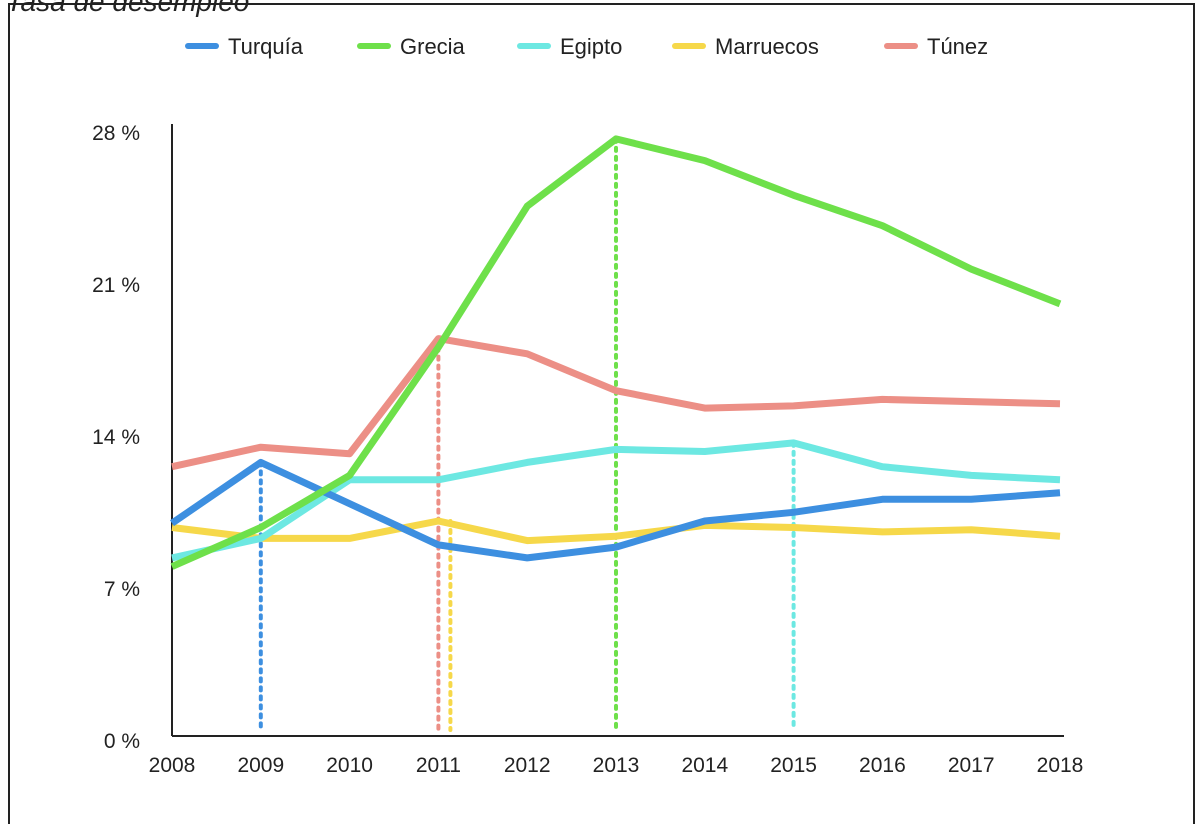  I want to click on legend-label: Marruecos, so click(767, 46).